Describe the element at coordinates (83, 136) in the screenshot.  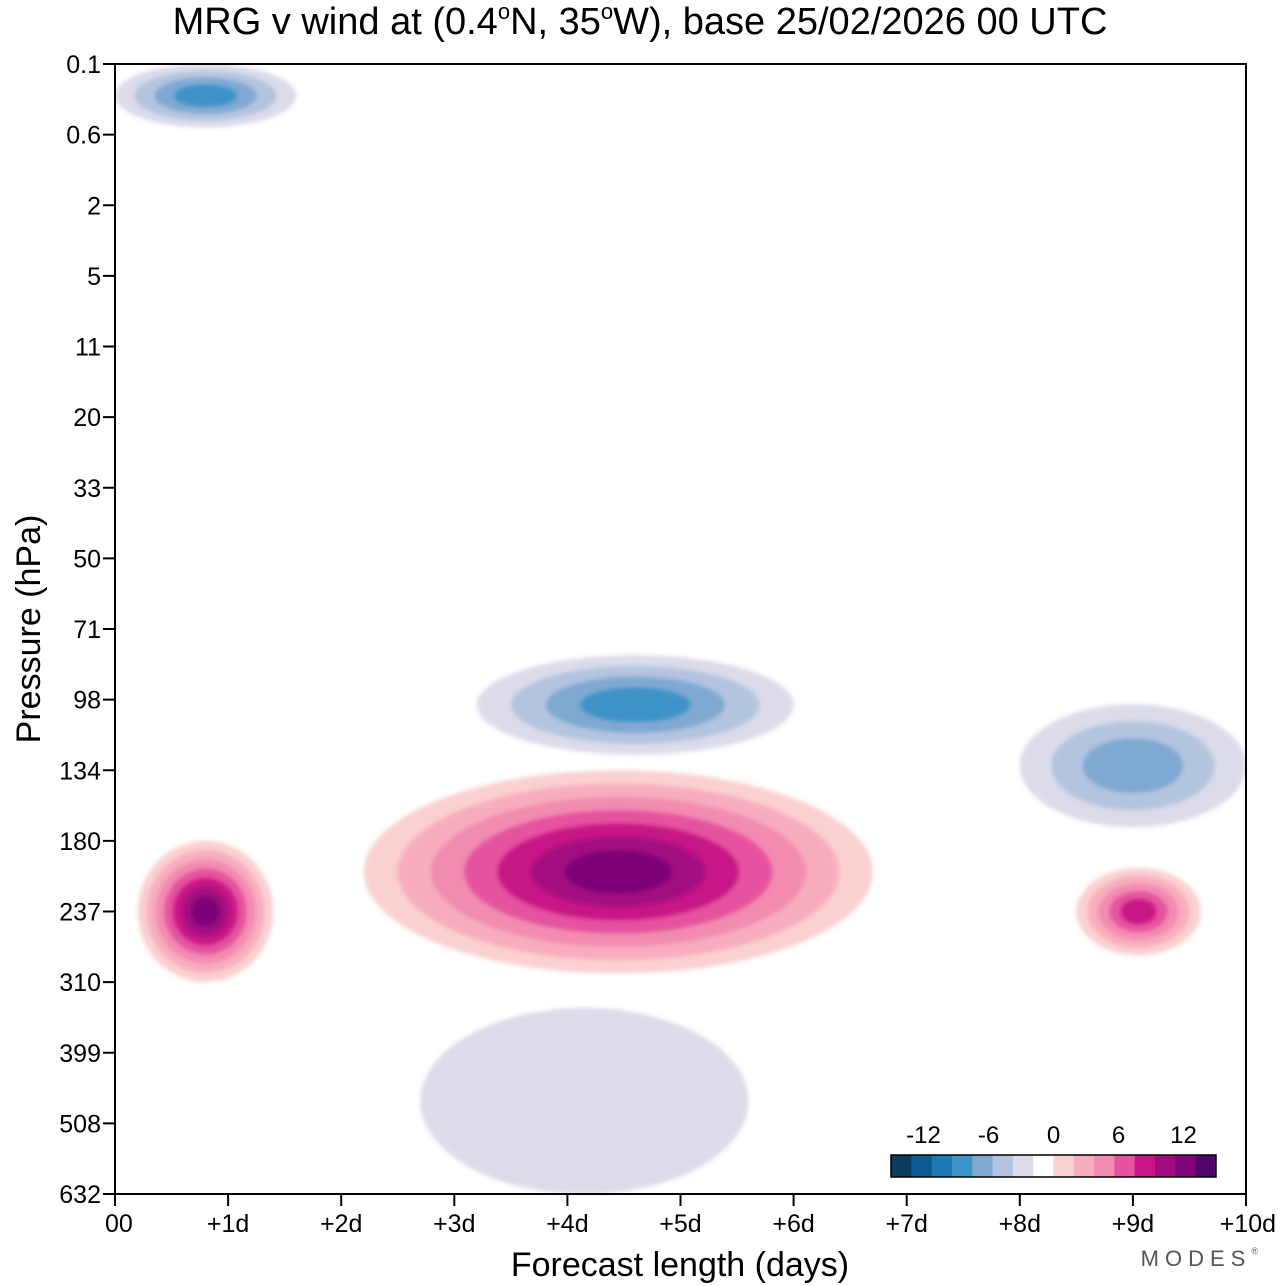
I see `y-tick-label: 0.6` at that location.